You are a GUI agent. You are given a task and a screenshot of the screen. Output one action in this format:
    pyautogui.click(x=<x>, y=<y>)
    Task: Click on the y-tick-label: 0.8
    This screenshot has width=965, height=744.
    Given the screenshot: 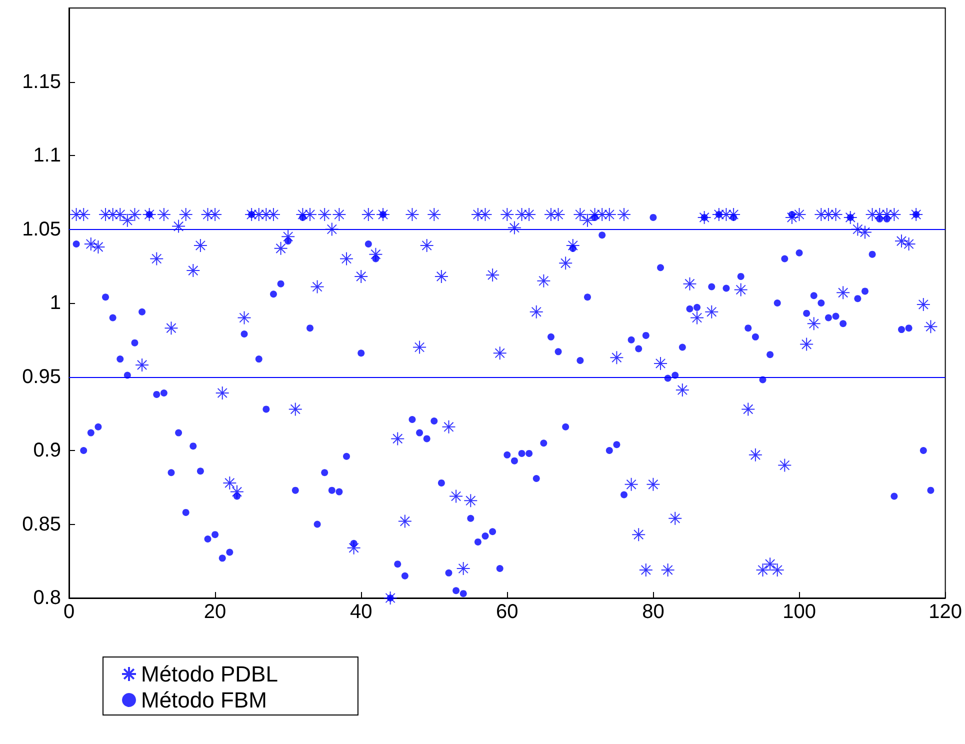 What is the action you would take?
    pyautogui.click(x=47, y=598)
    